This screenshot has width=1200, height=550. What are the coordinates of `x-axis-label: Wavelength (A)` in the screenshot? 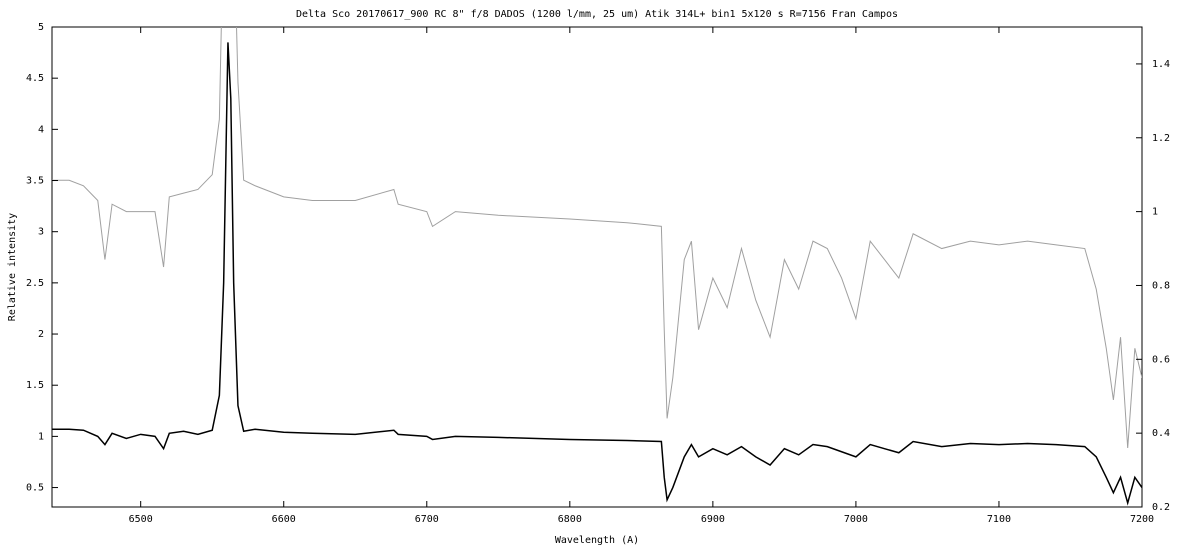 It's located at (597, 540).